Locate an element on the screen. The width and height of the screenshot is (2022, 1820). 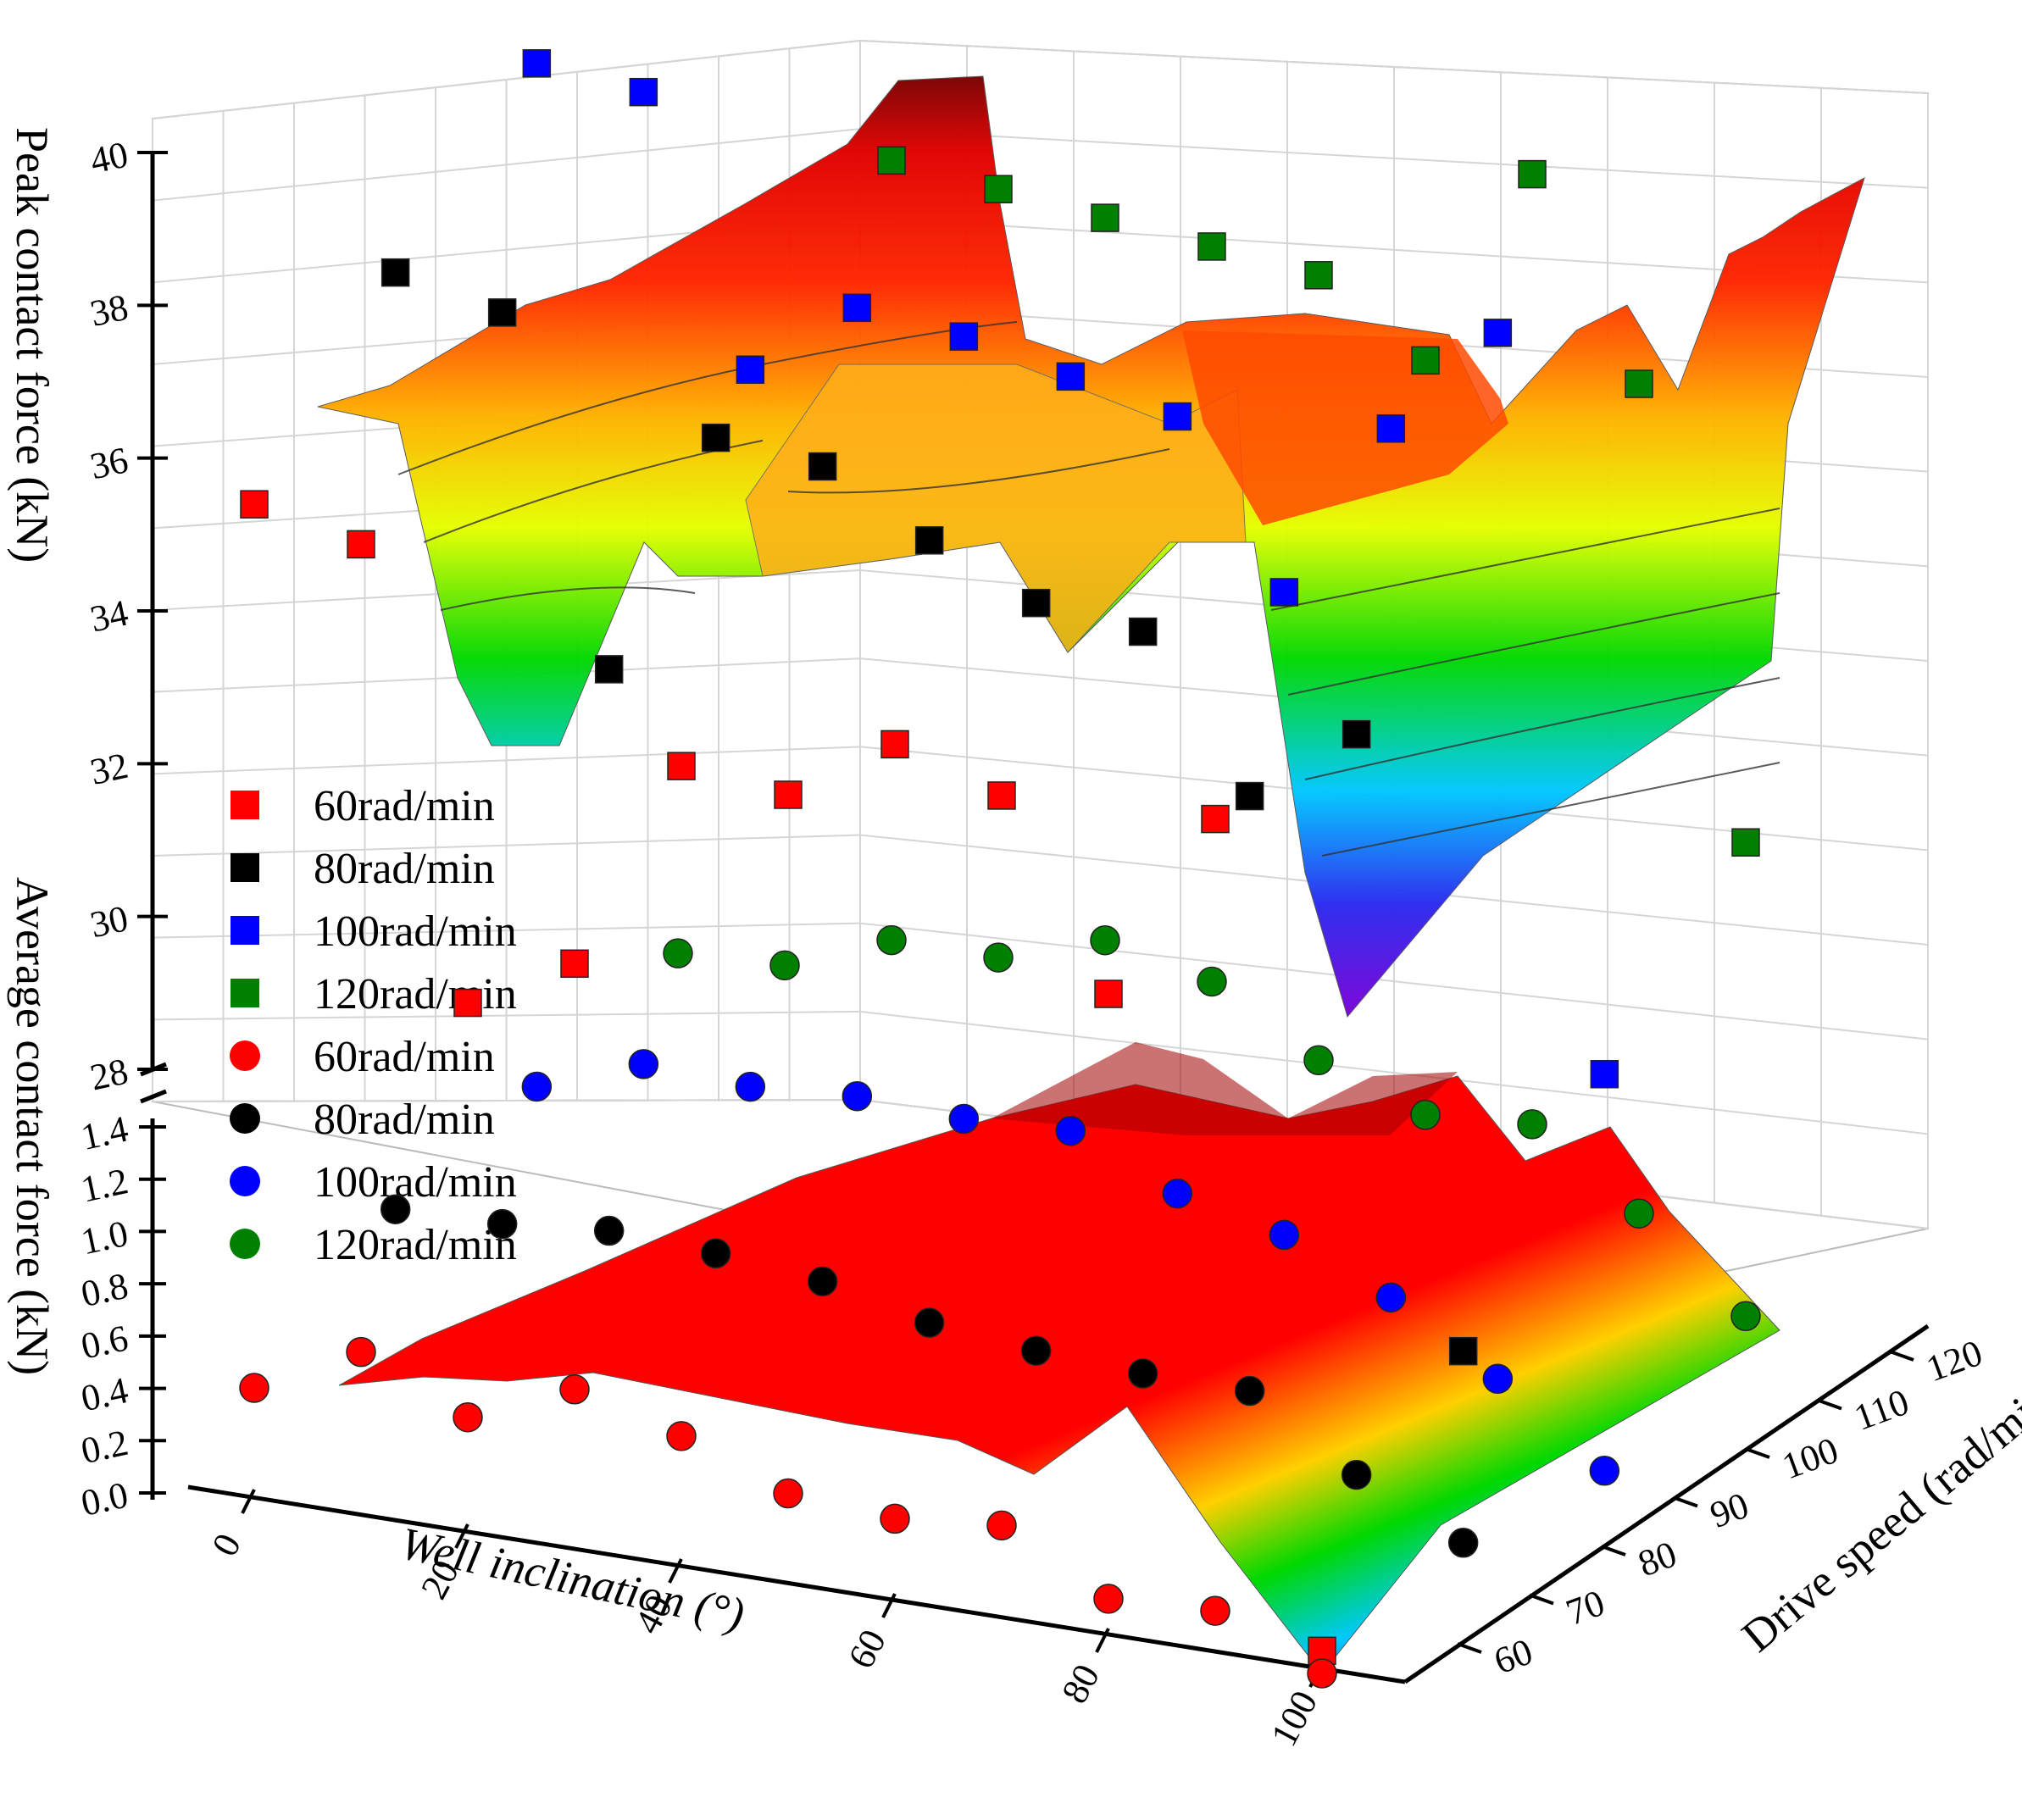
z-upper-tick-label: 32 is located at coordinates (108, 769).